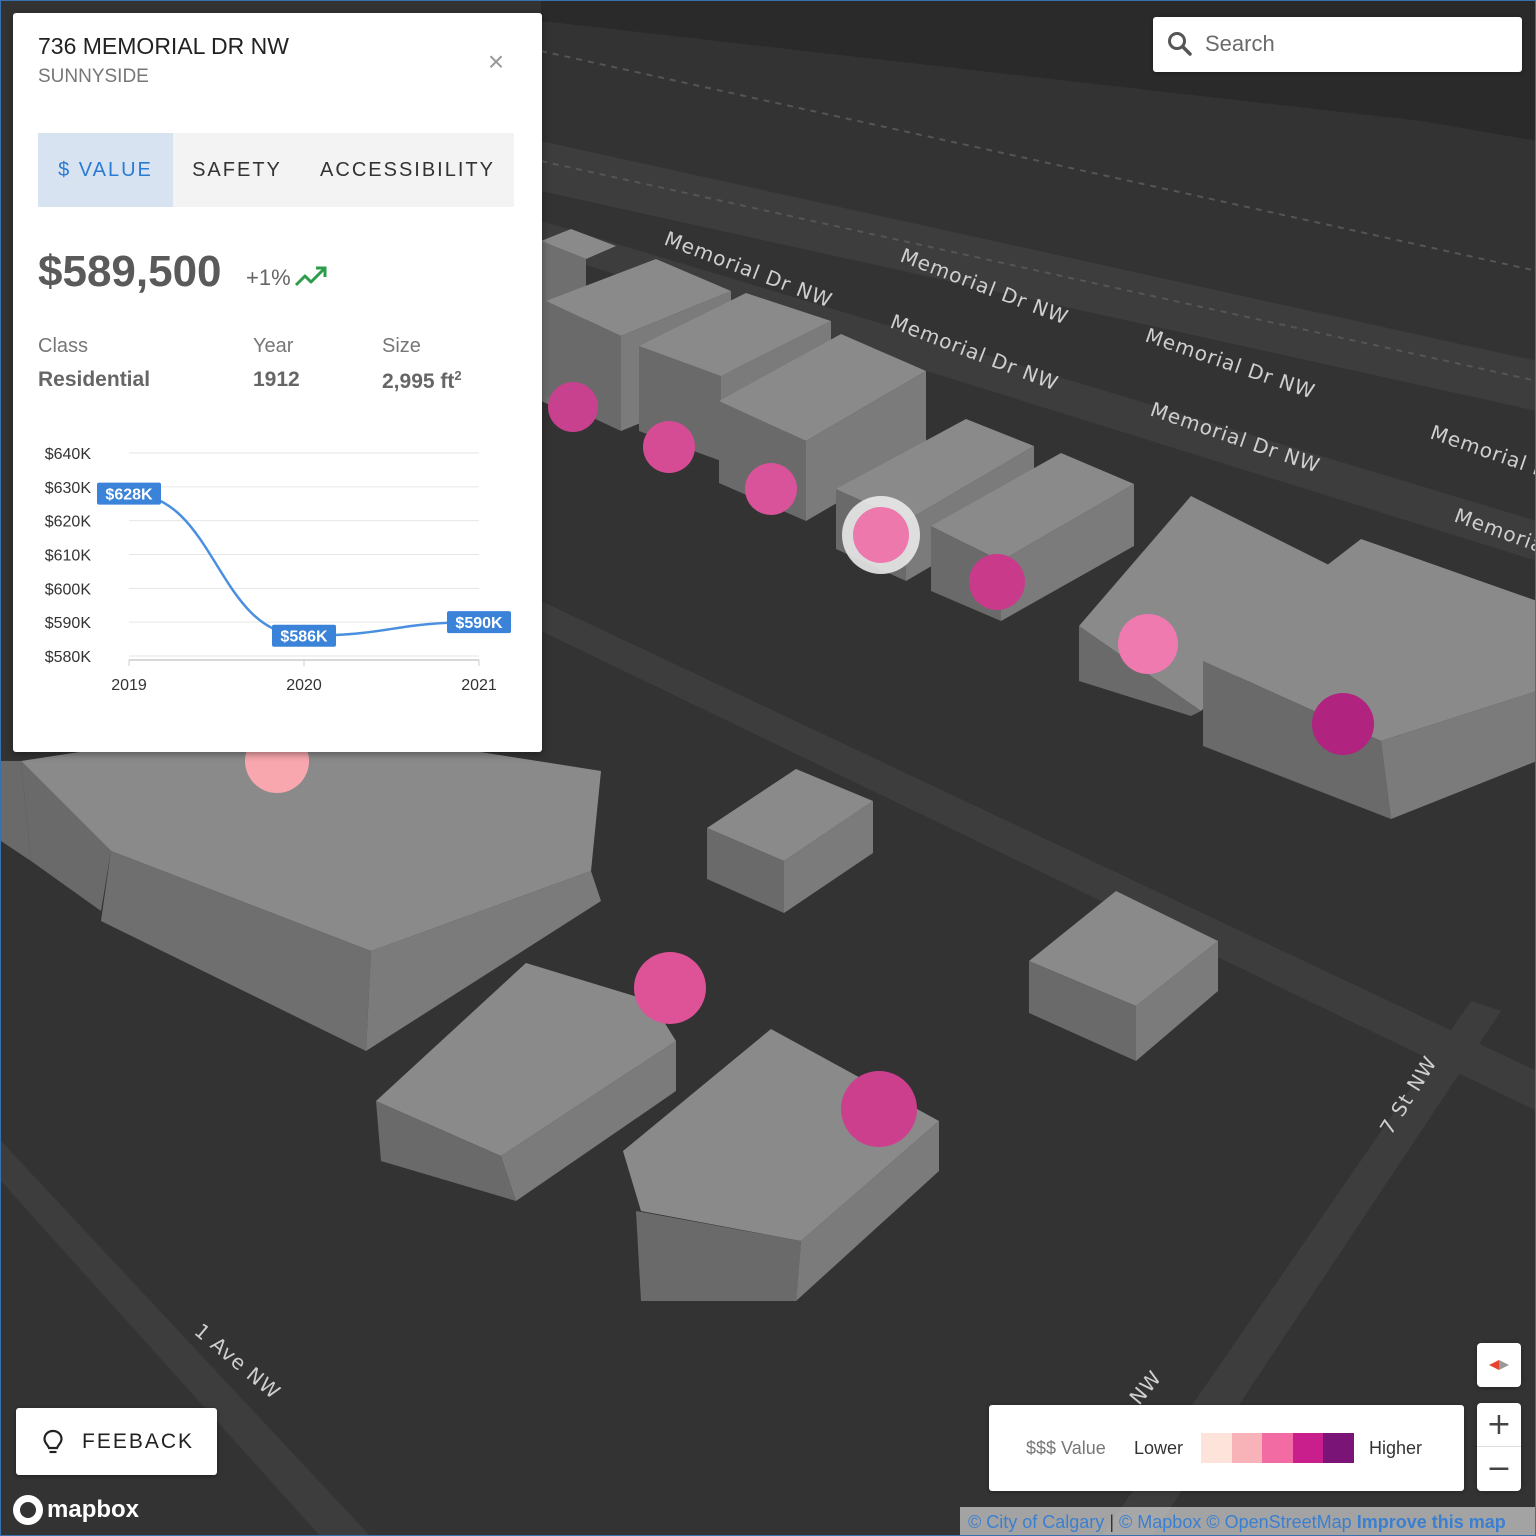 The width and height of the screenshot is (1536, 1536). I want to click on lane-lines, so click(1037, 216).